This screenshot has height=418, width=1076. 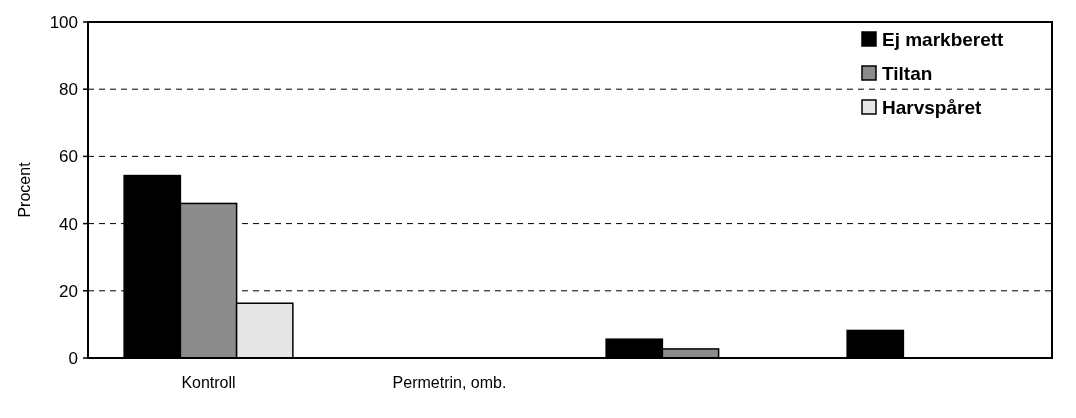 I want to click on y-tick-label: 0, so click(x=73, y=358).